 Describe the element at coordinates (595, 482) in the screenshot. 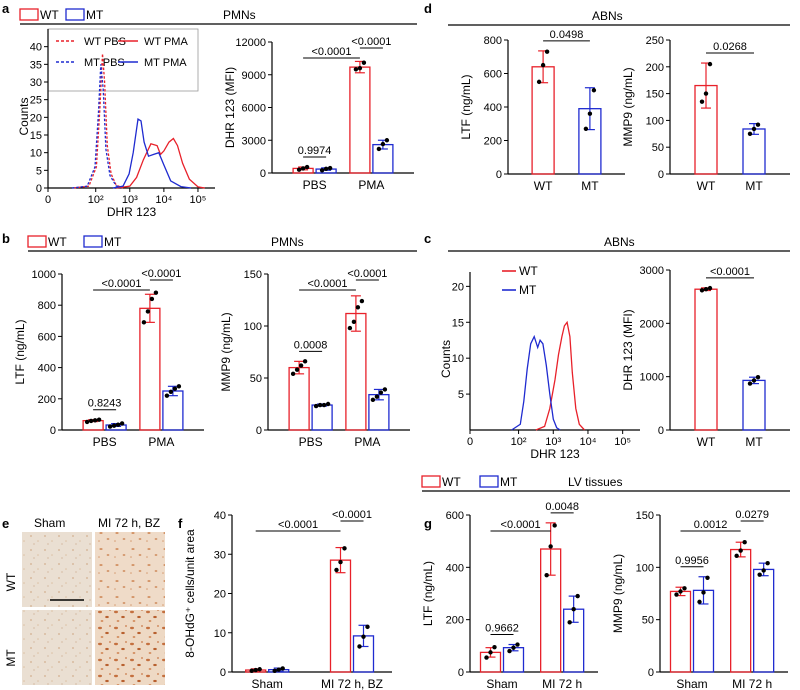

I see `panel-g-header-title: LV tissues` at that location.